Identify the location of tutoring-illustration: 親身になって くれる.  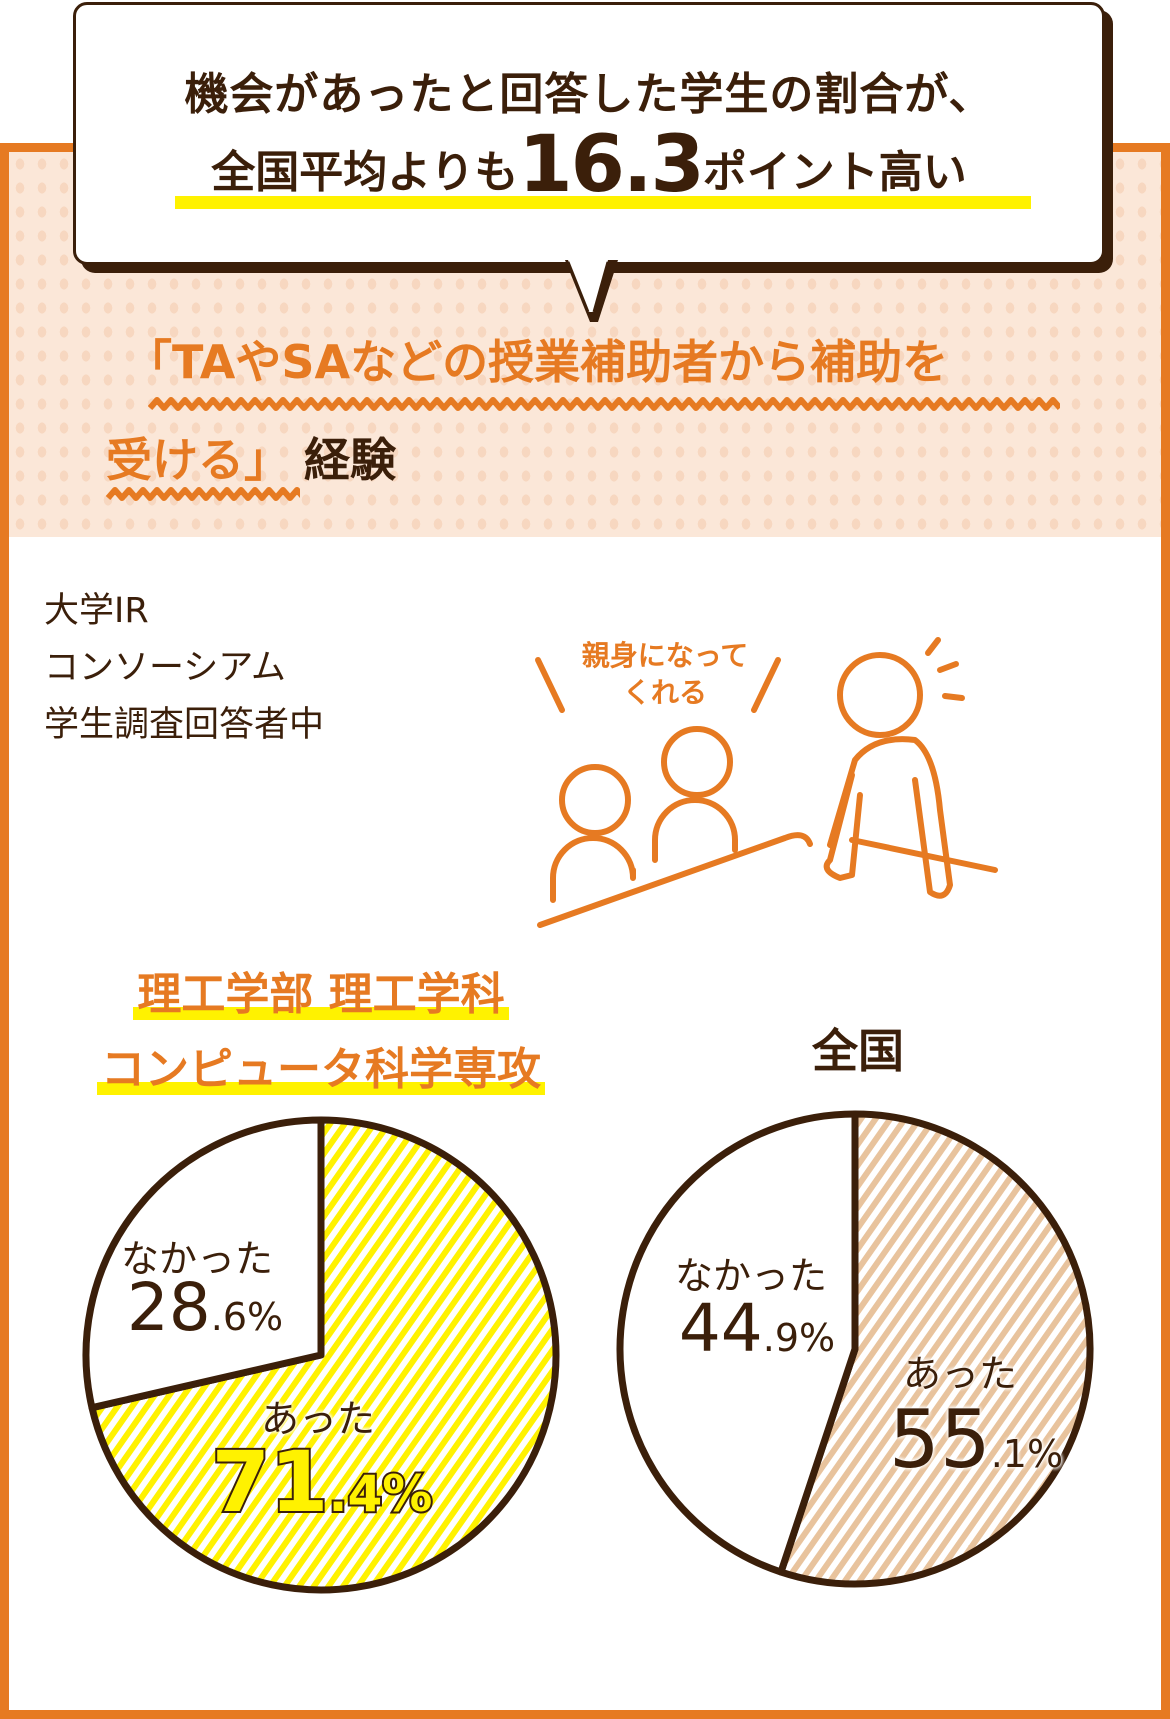
(766, 782).